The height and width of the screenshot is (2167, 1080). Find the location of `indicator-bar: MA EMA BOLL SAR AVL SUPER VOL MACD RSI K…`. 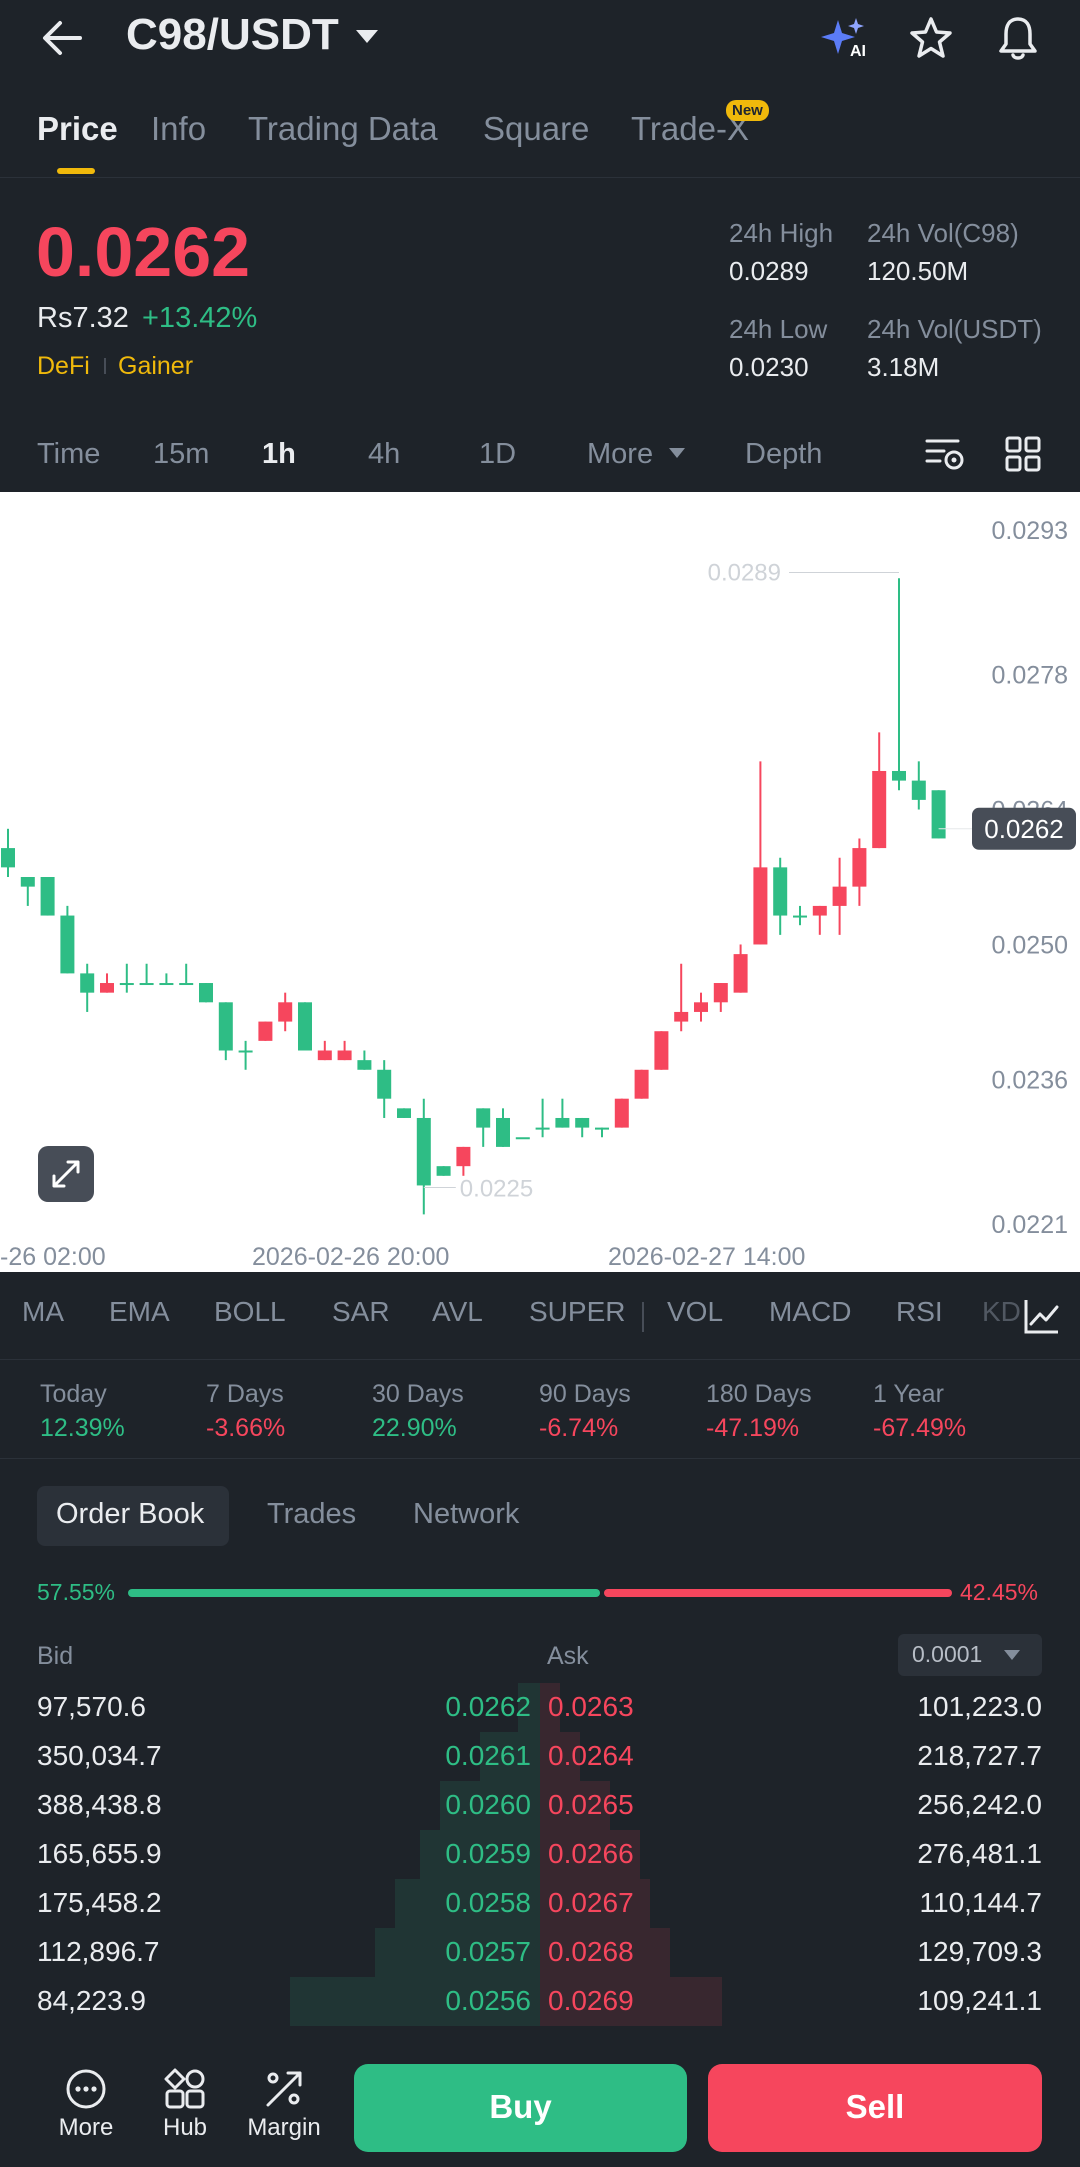

indicator-bar: MA EMA BOLL SAR AVL SUPER VOL MACD RSI K… is located at coordinates (540, 1316).